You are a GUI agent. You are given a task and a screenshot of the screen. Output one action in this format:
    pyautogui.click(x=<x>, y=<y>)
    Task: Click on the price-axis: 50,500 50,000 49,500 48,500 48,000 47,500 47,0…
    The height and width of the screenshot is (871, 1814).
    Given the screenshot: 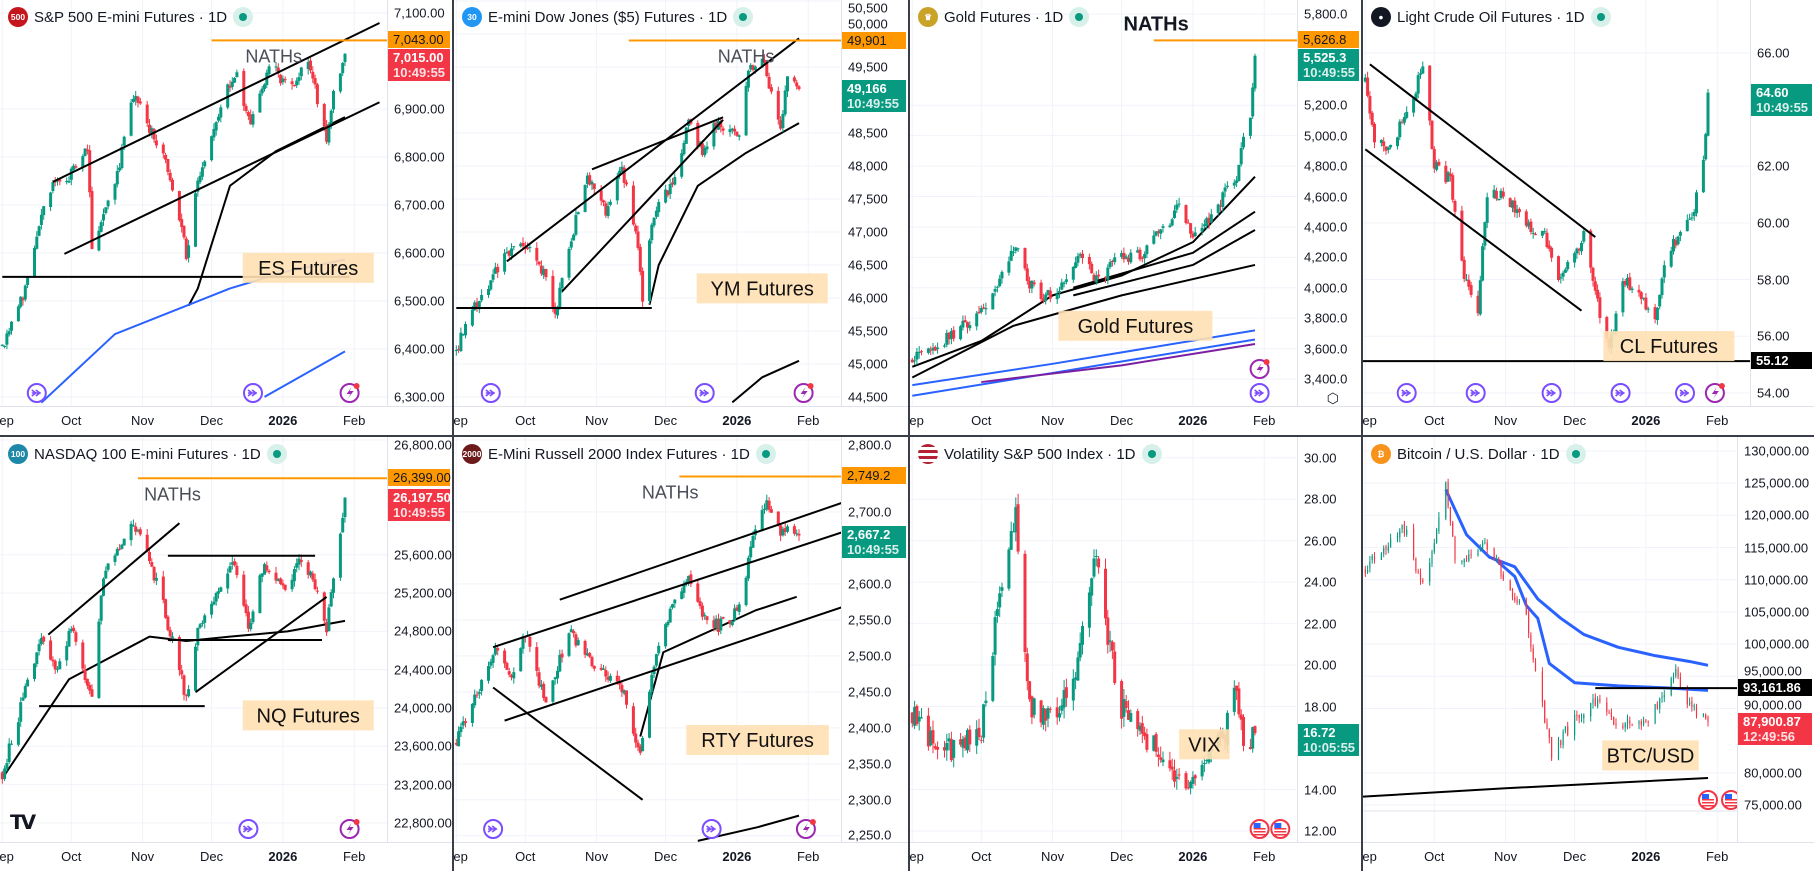 What is the action you would take?
    pyautogui.click(x=874, y=203)
    